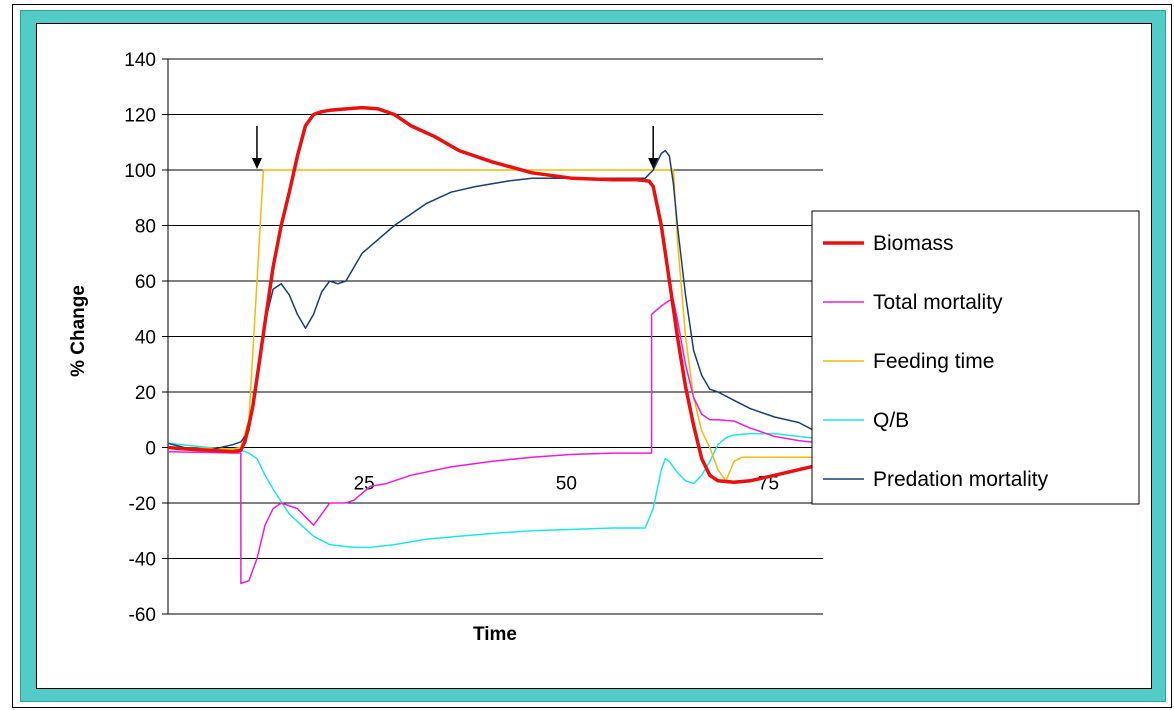 This screenshot has height=710, width=1174. I want to click on legend-item: Q/B, so click(866, 420).